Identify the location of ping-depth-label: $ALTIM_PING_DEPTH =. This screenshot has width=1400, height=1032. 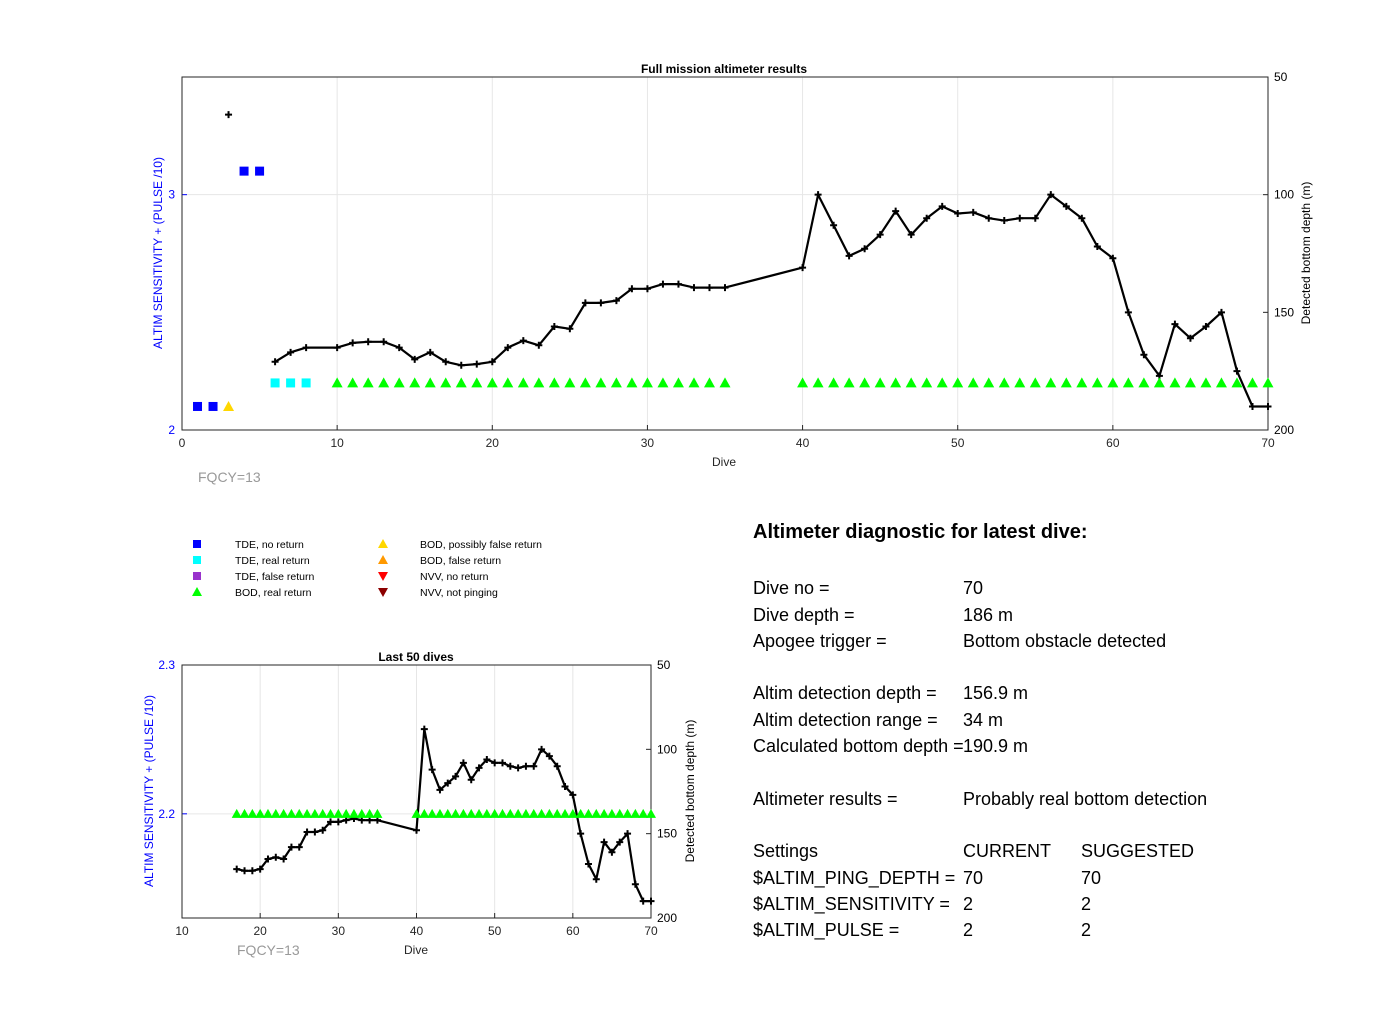
(854, 877).